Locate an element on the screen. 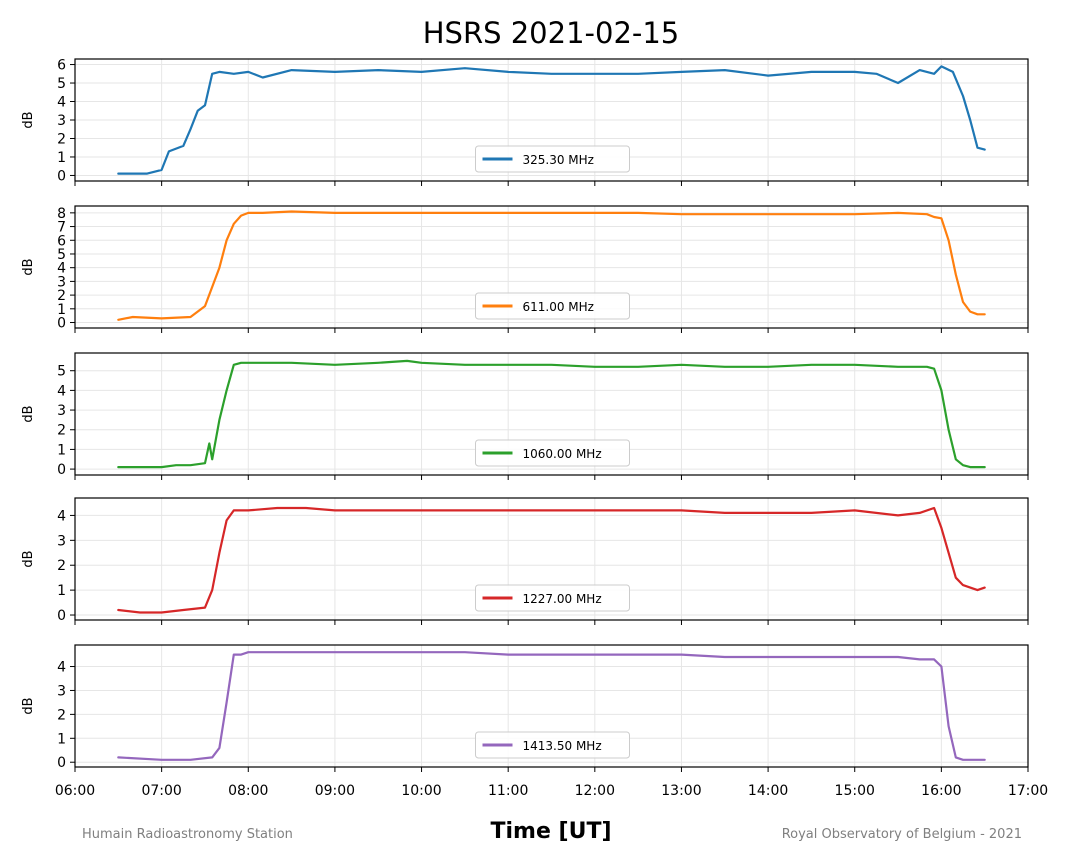 The width and height of the screenshot is (1073, 862). x-tick-label: 12:00 is located at coordinates (595, 791).